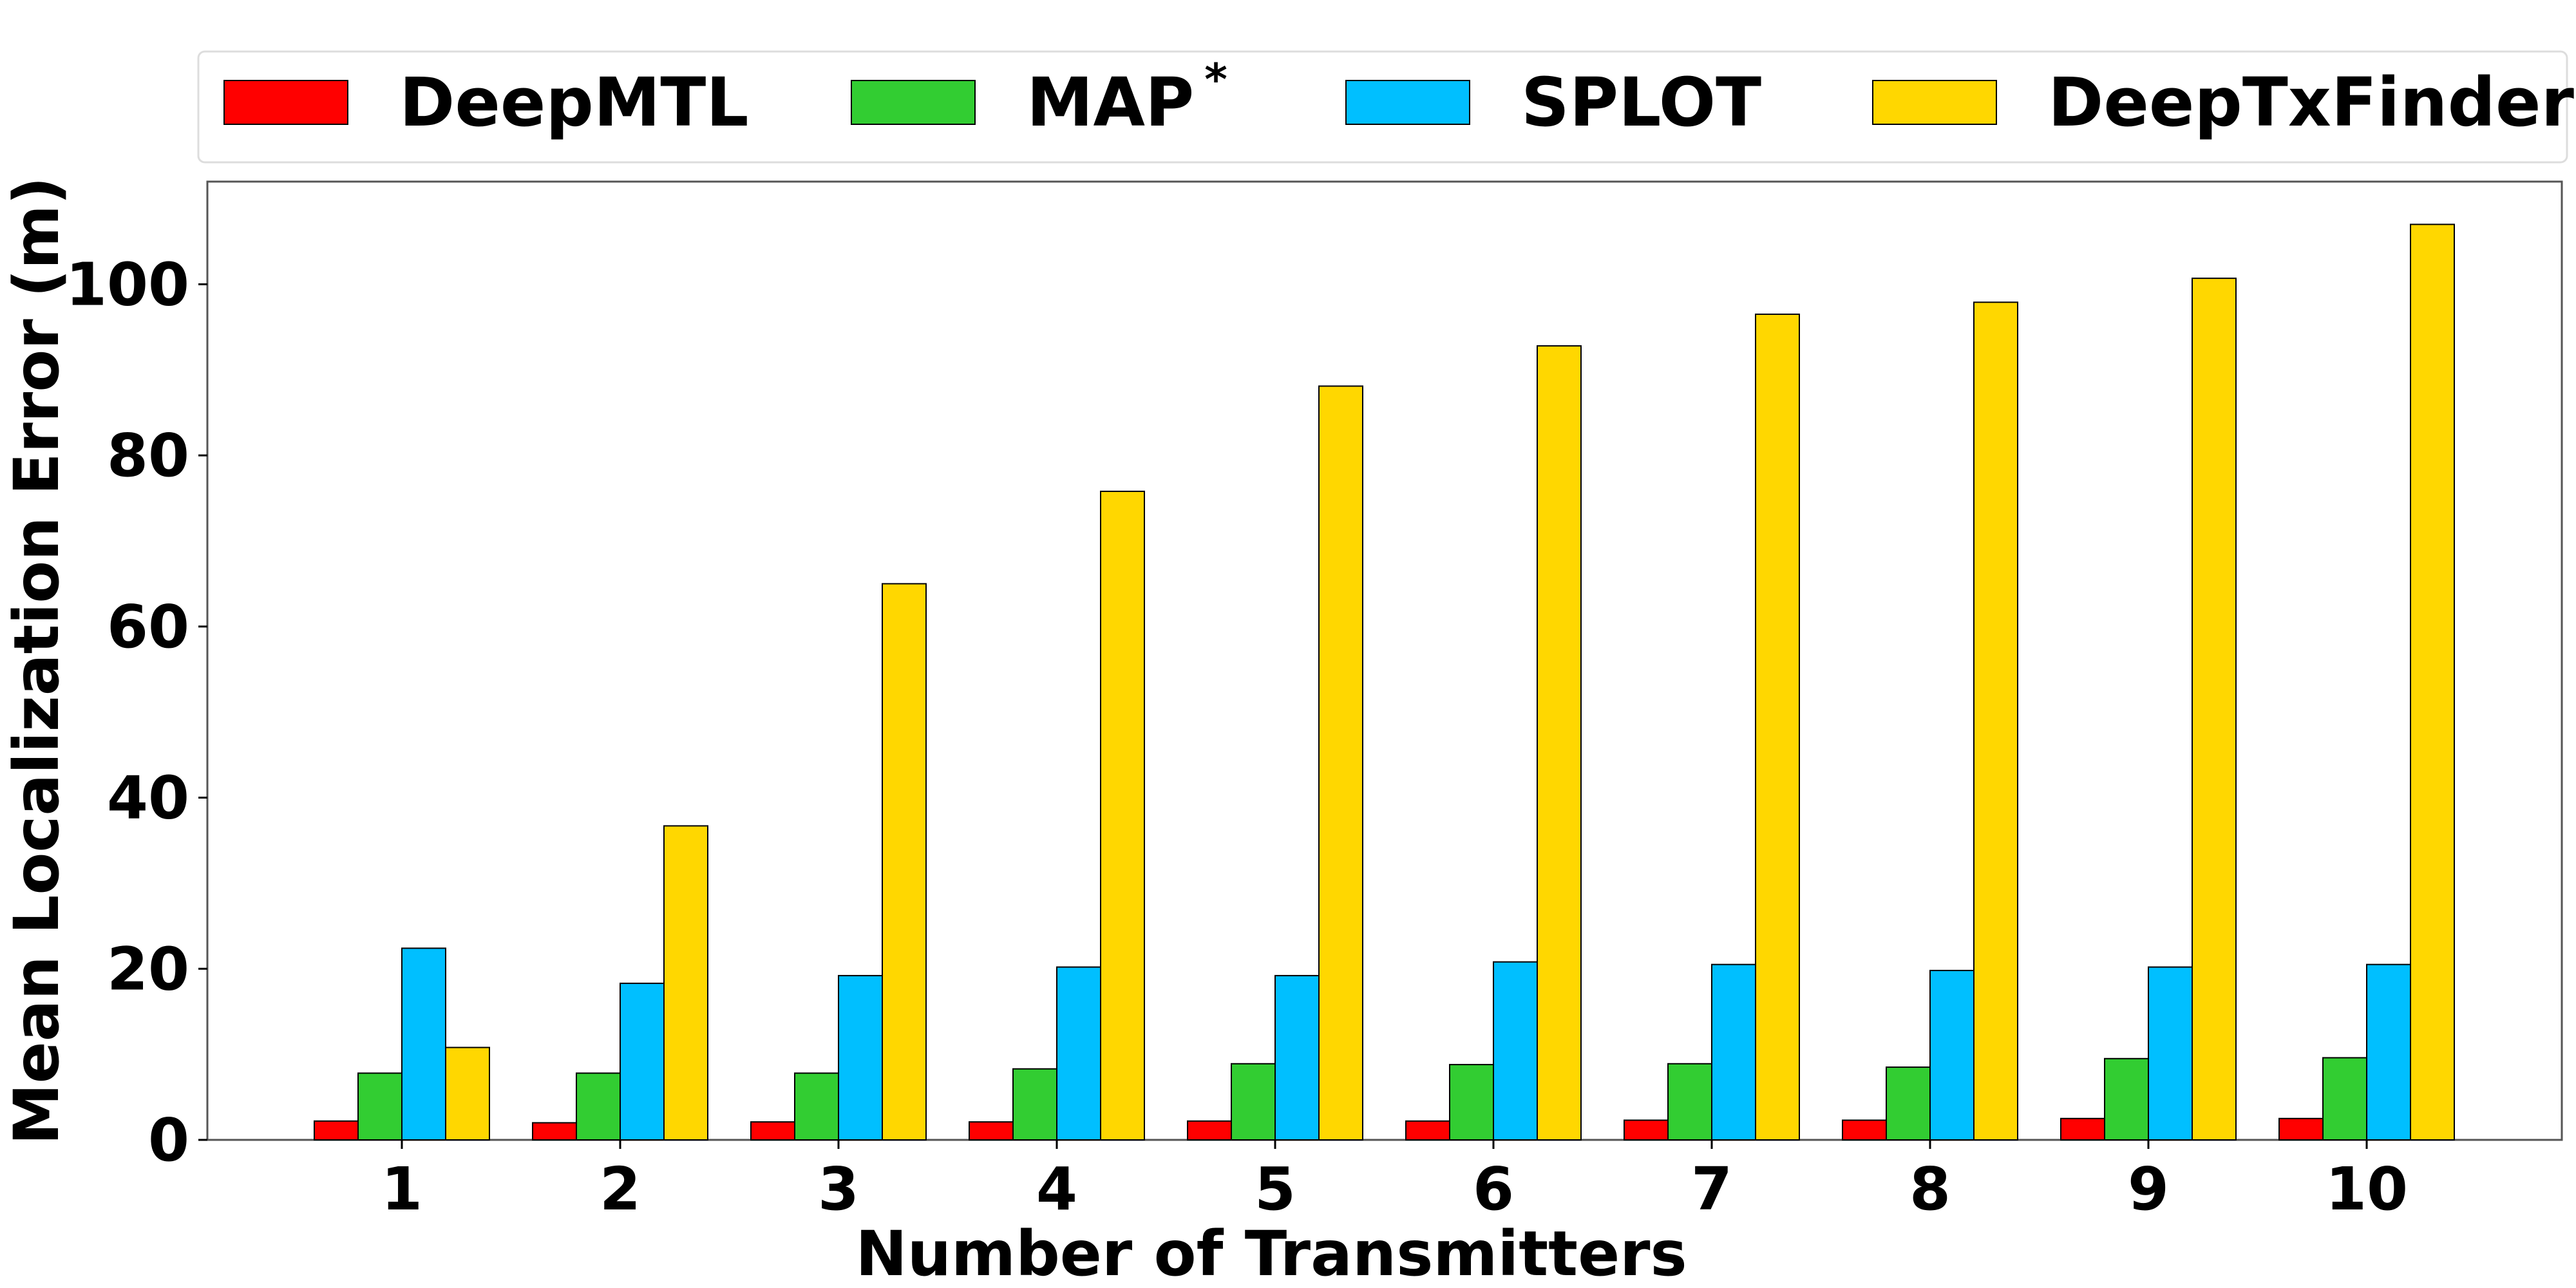 Image resolution: width=2576 pixels, height=1288 pixels. I want to click on y-tick-label: 0, so click(168, 1140).